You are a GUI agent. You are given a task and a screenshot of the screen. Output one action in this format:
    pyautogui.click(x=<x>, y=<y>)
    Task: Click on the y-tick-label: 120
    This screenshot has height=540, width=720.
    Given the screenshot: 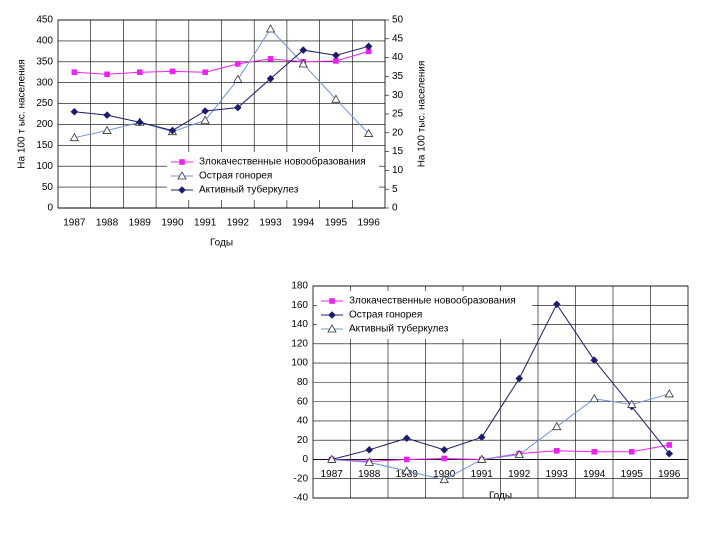 What is the action you would take?
    pyautogui.click(x=299, y=343)
    